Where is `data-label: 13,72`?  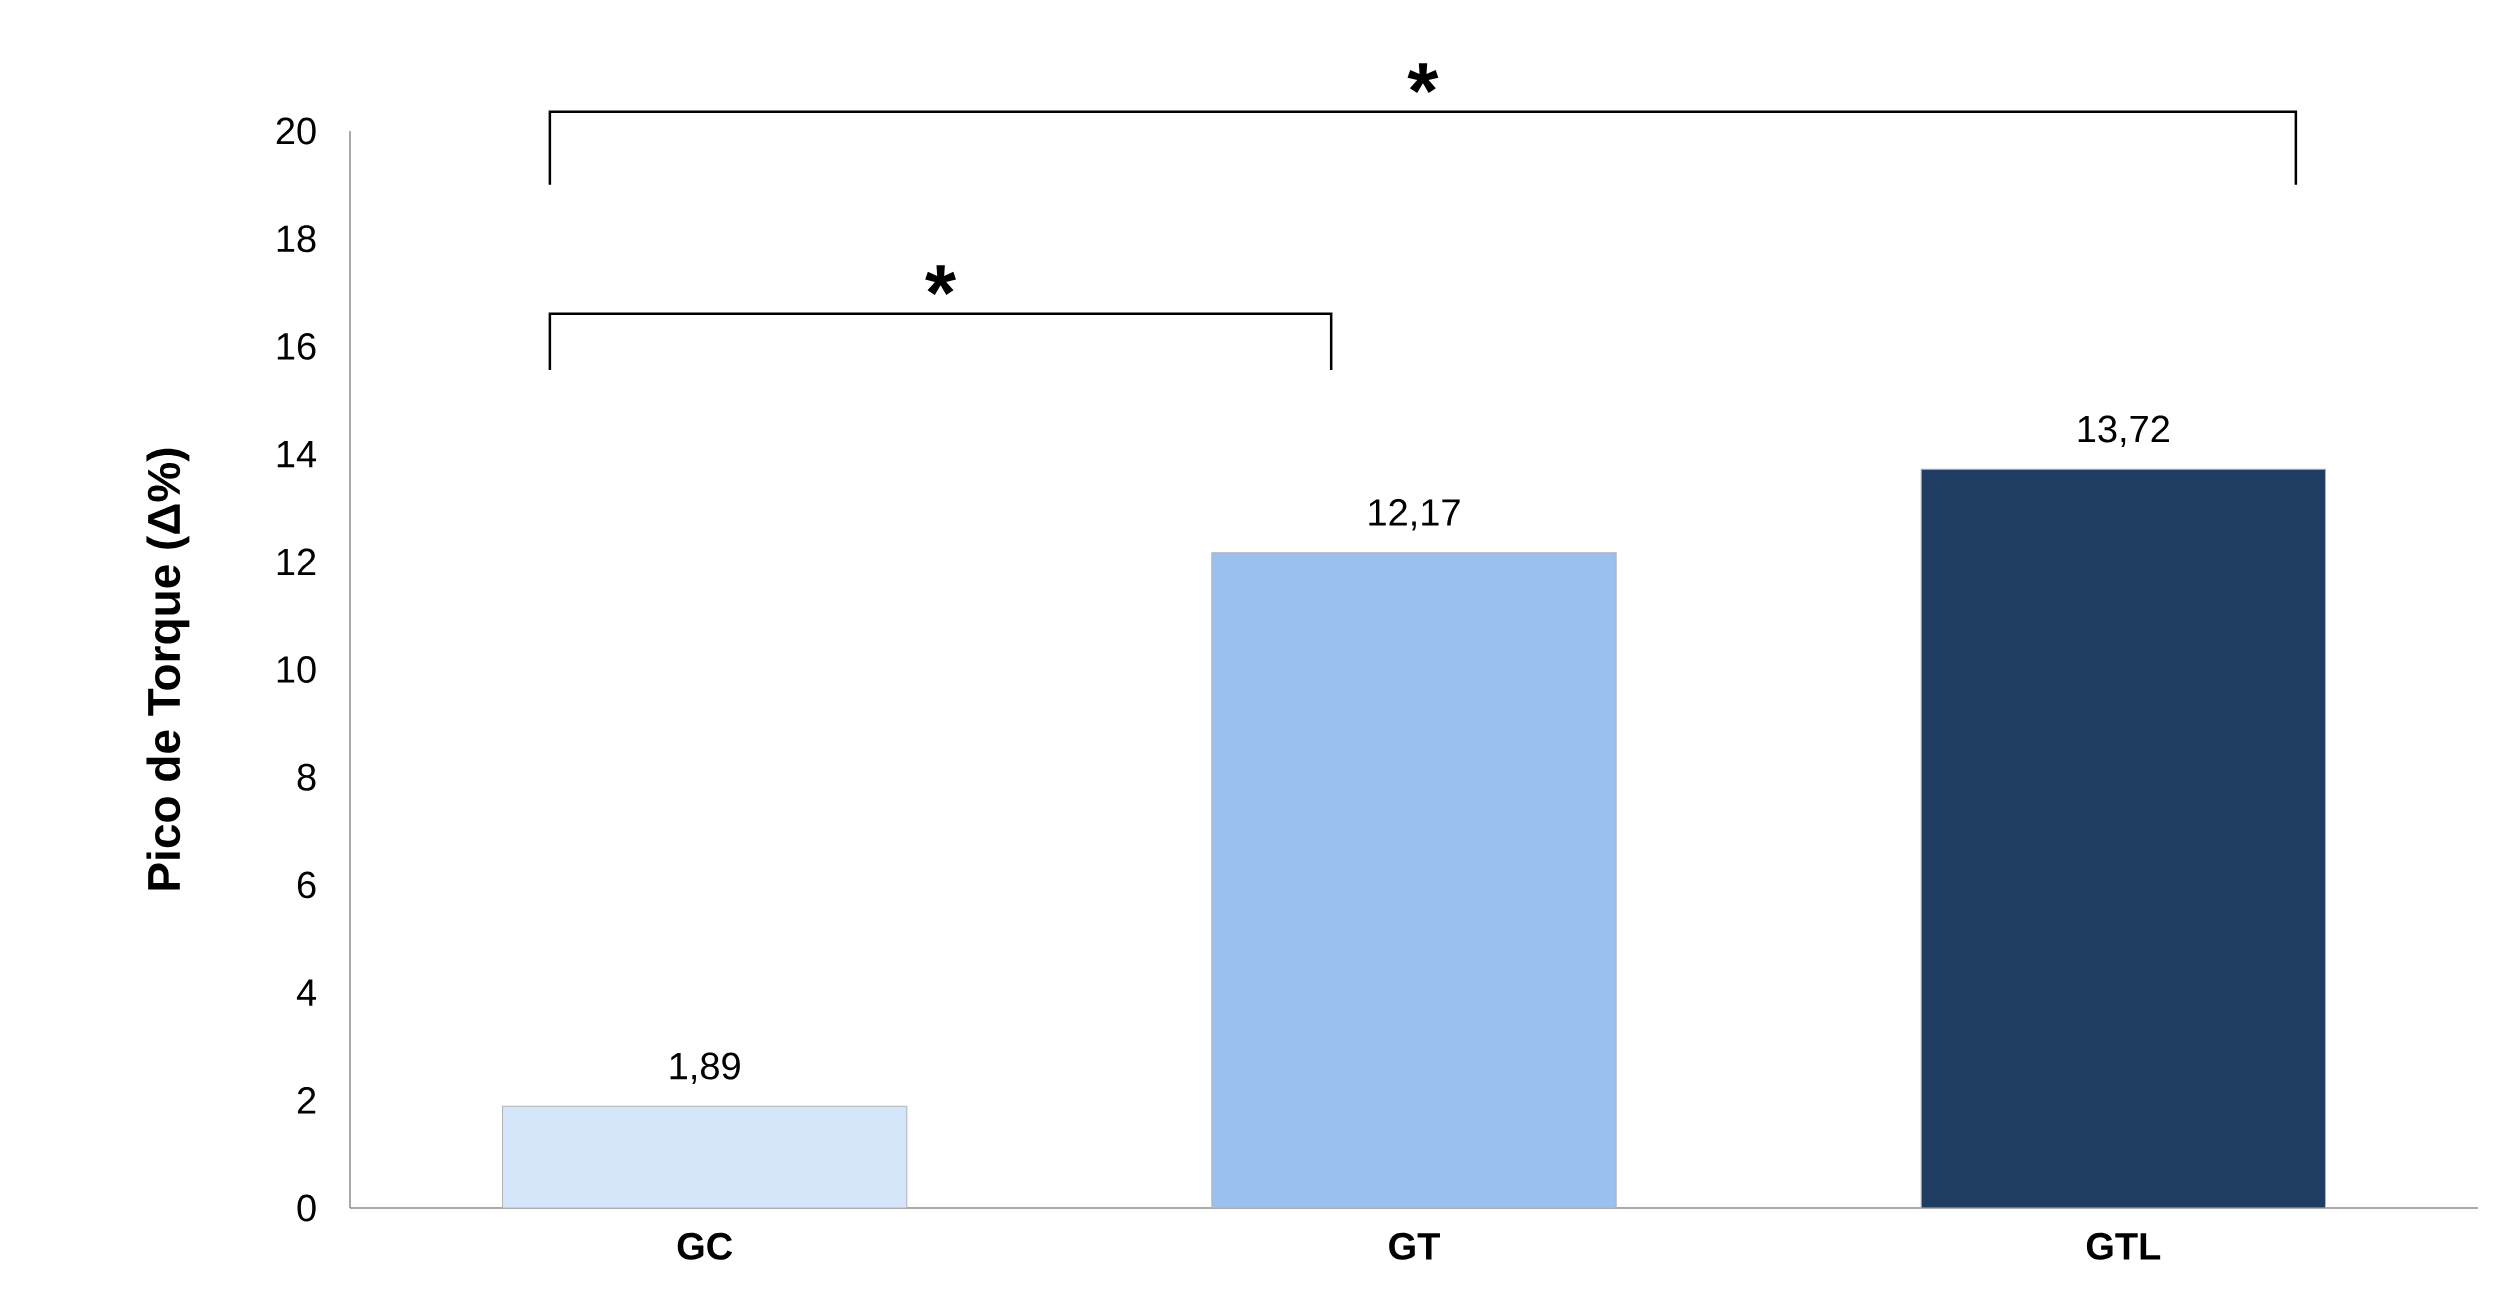 data-label: 13,72 is located at coordinates (2123, 431).